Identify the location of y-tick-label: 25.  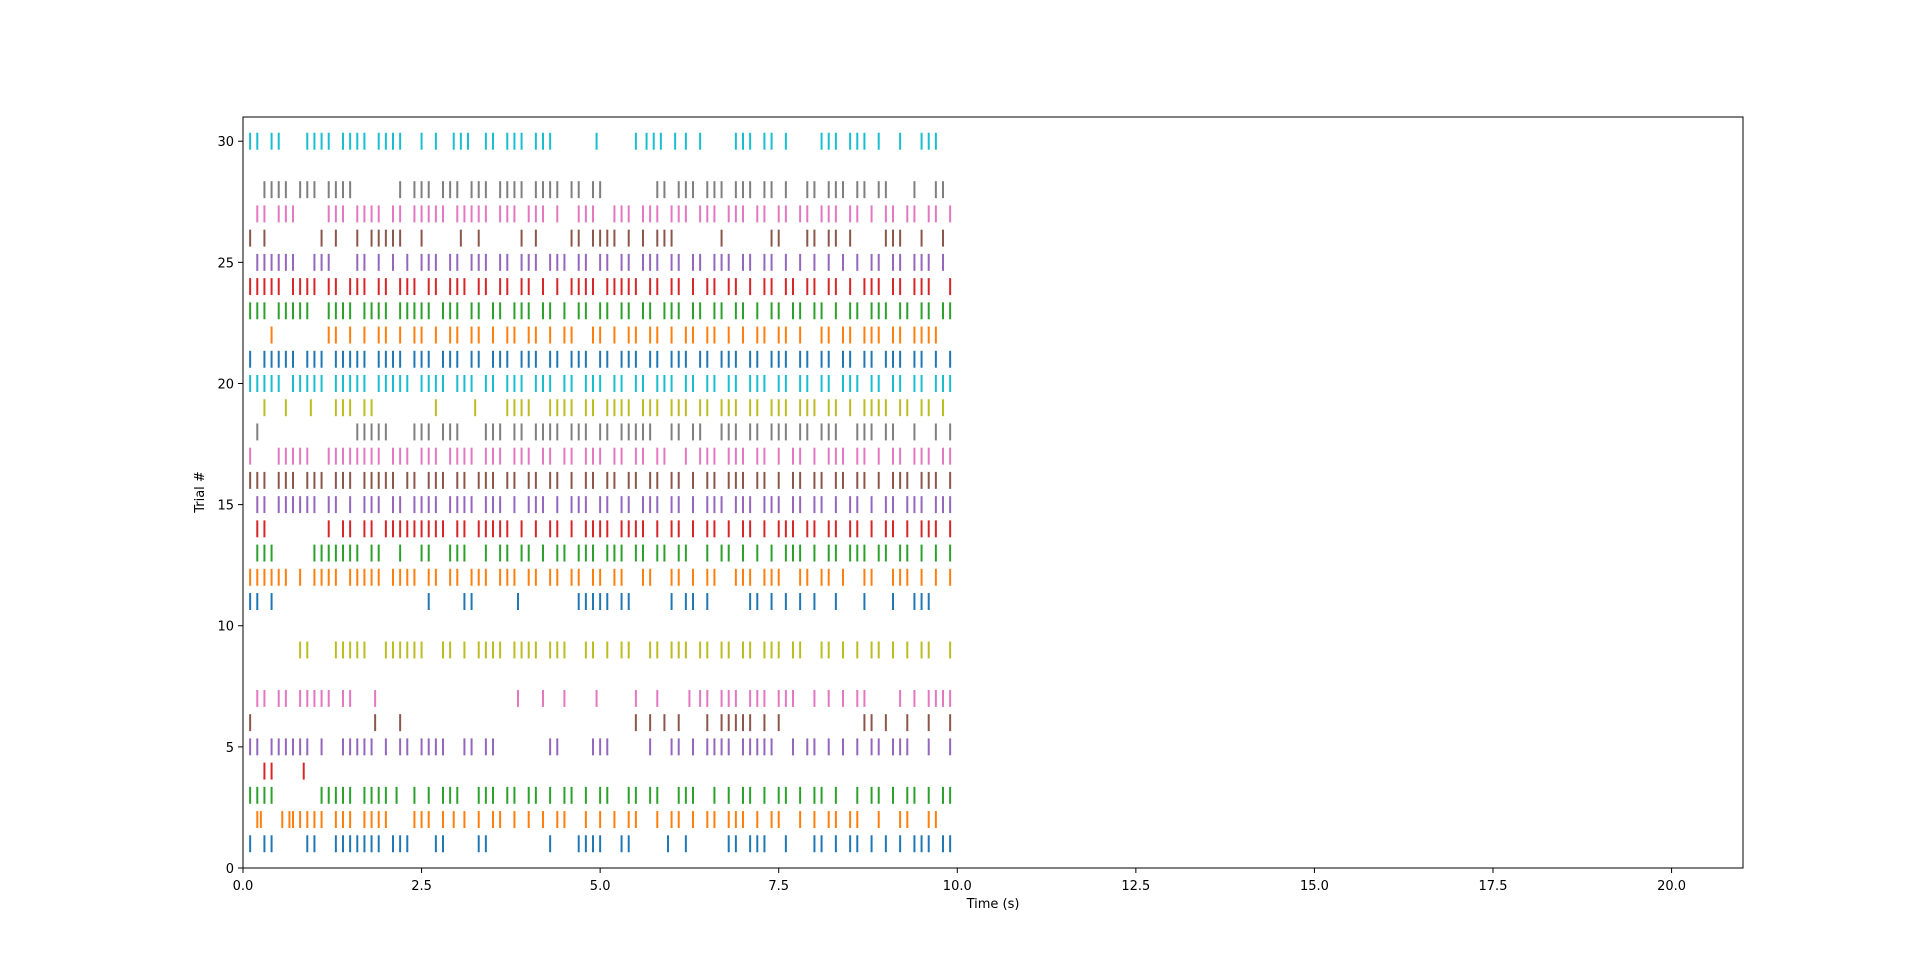
(225, 263).